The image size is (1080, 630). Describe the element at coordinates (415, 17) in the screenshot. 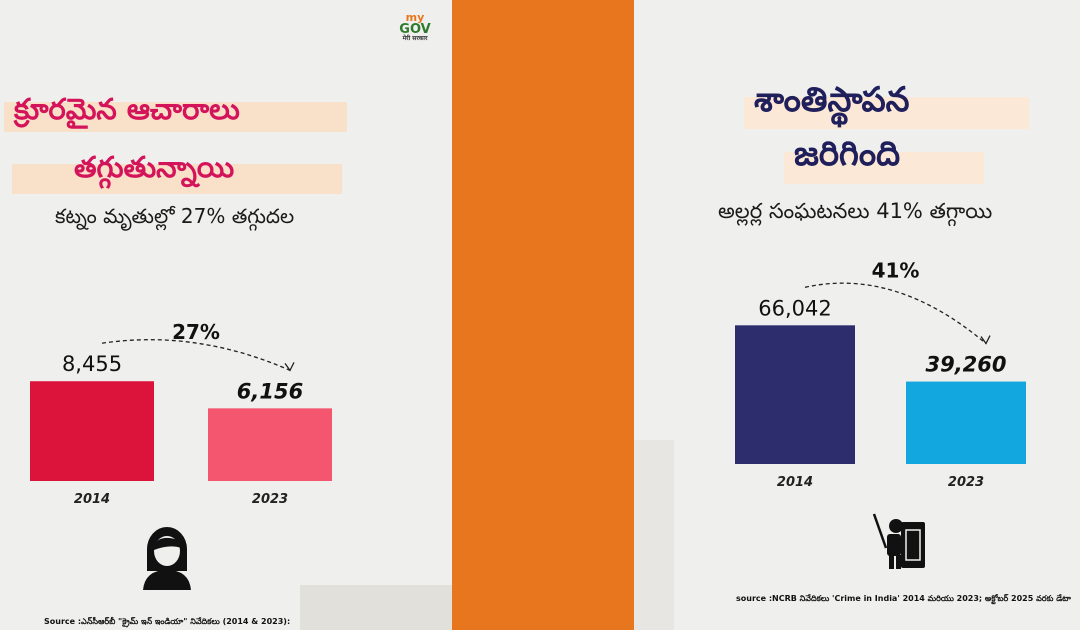

I see `logo-line1: my` at that location.